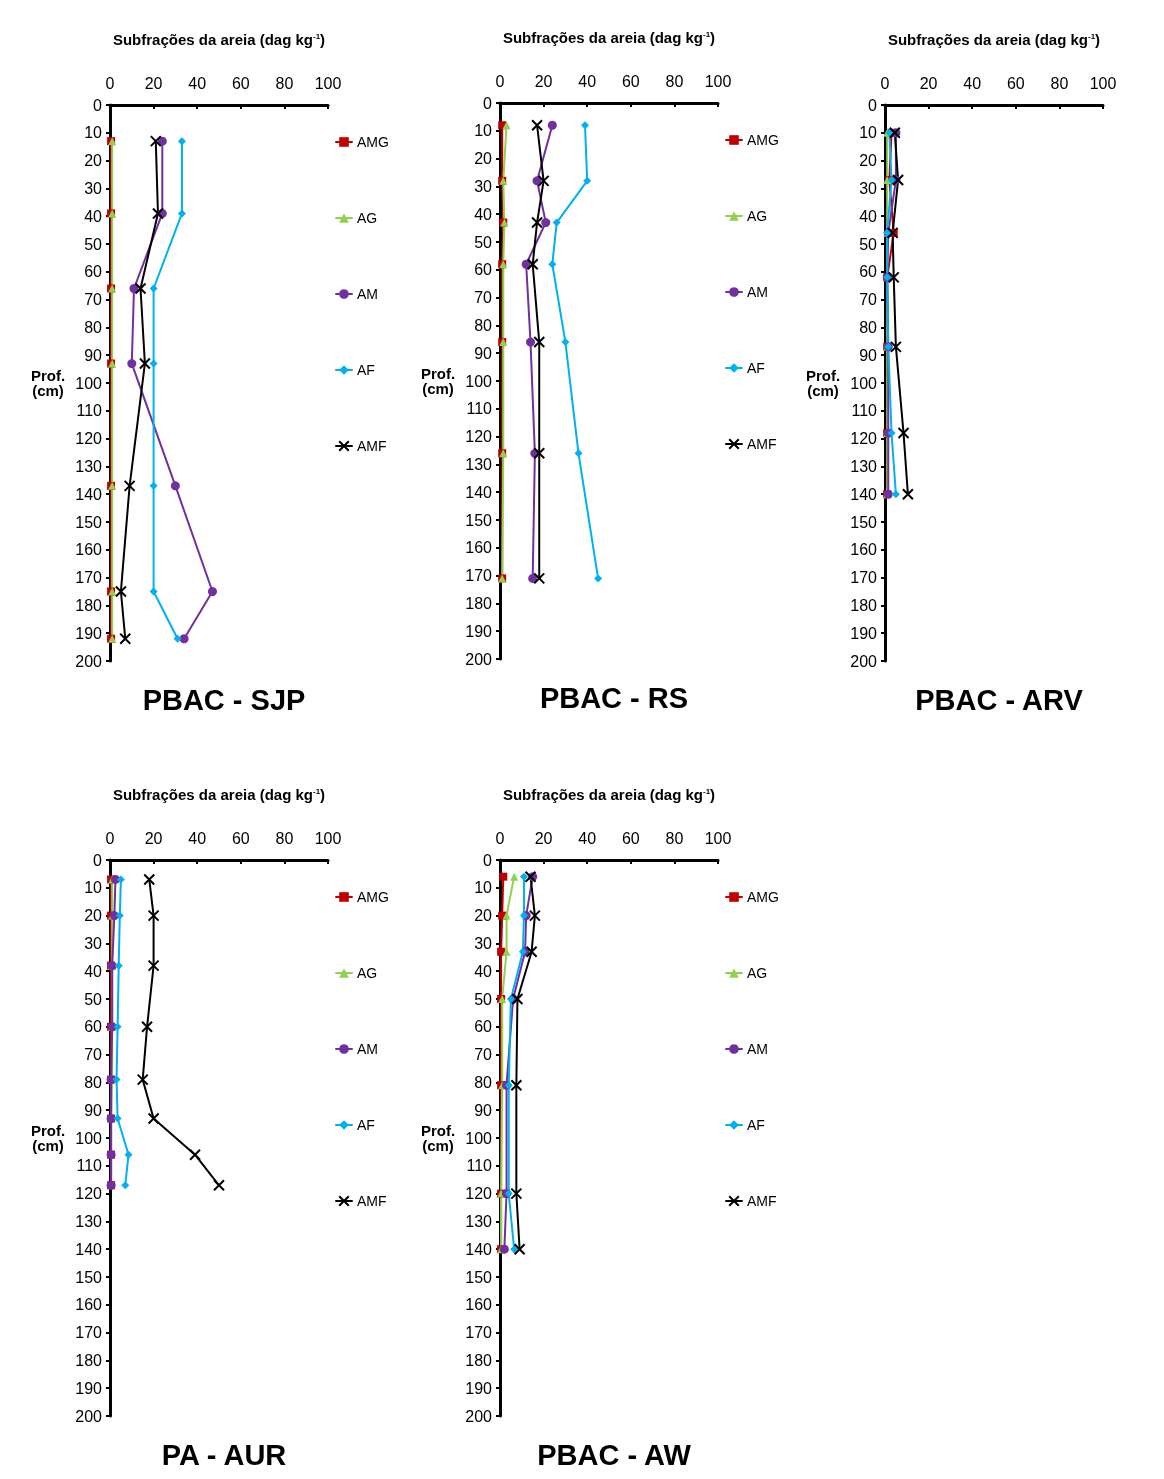  What do you see at coordinates (614, 1454) in the screenshot?
I see `text: PBAC - AW` at bounding box center [614, 1454].